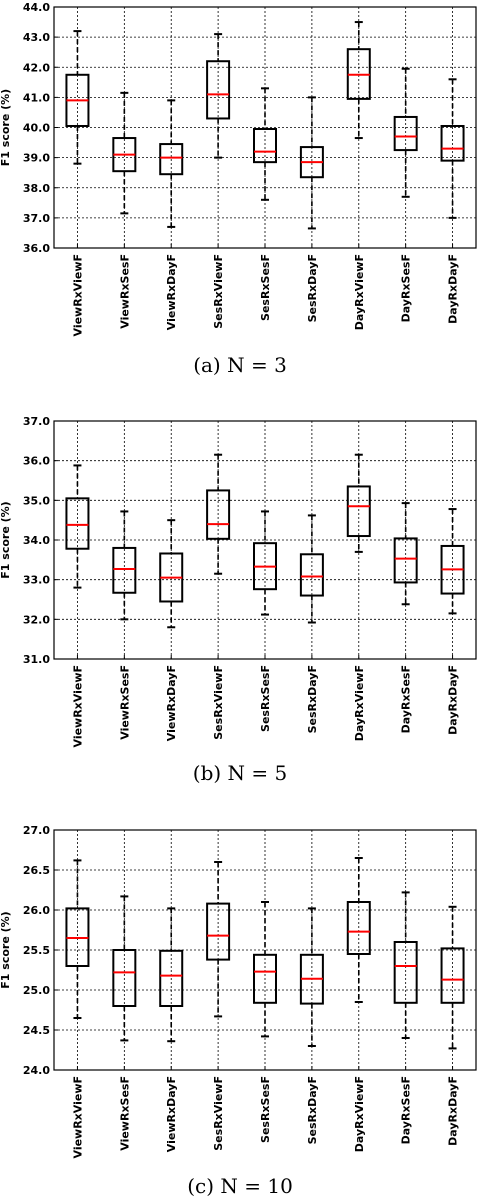 The height and width of the screenshot is (1202, 480). I want to click on y-tick-label: 44.0, so click(36, 7).